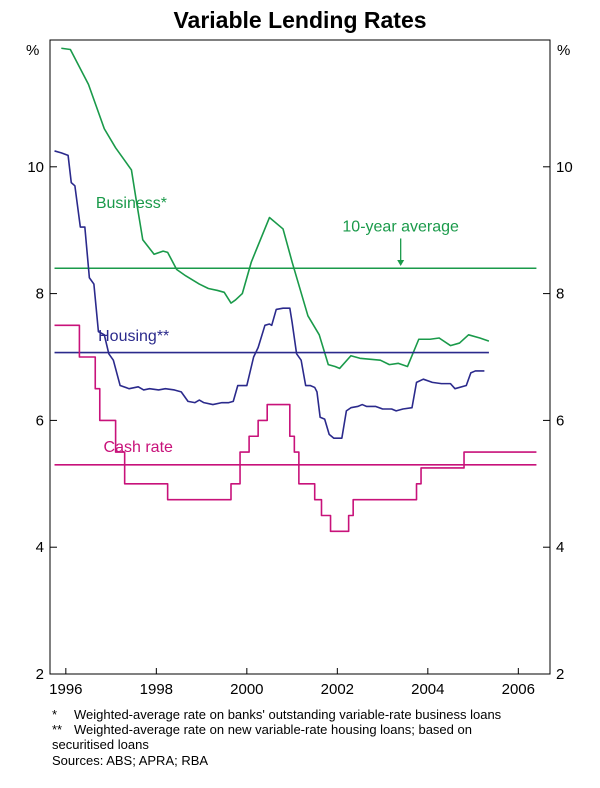 The width and height of the screenshot is (600, 788). Describe the element at coordinates (40, 674) in the screenshot. I see `y-tick-label-left-2: 2` at that location.